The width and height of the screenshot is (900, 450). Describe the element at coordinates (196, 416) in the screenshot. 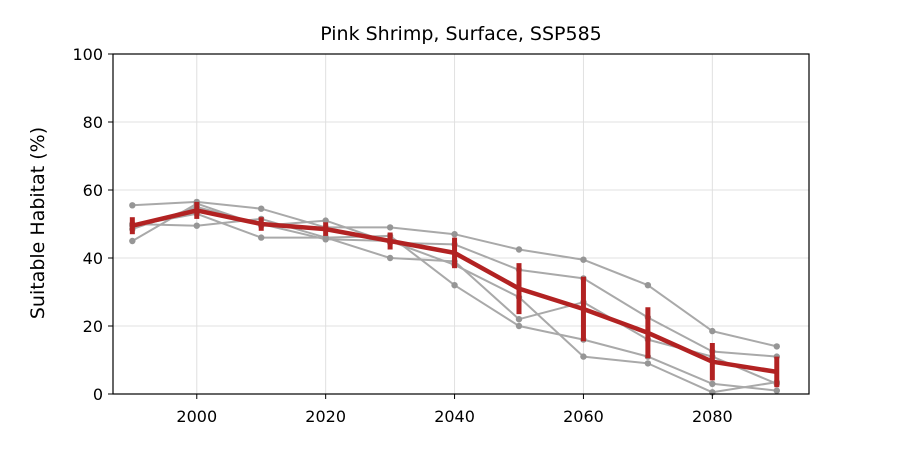

I see `x-tick-label: 2000` at that location.